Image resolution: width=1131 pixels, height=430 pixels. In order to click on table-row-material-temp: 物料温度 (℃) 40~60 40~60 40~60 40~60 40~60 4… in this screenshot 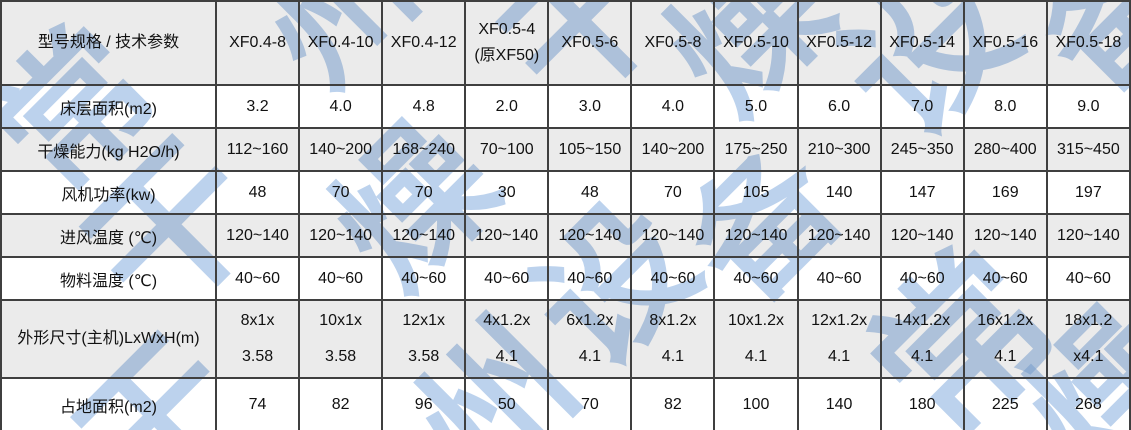, I will do `click(565, 278)`.